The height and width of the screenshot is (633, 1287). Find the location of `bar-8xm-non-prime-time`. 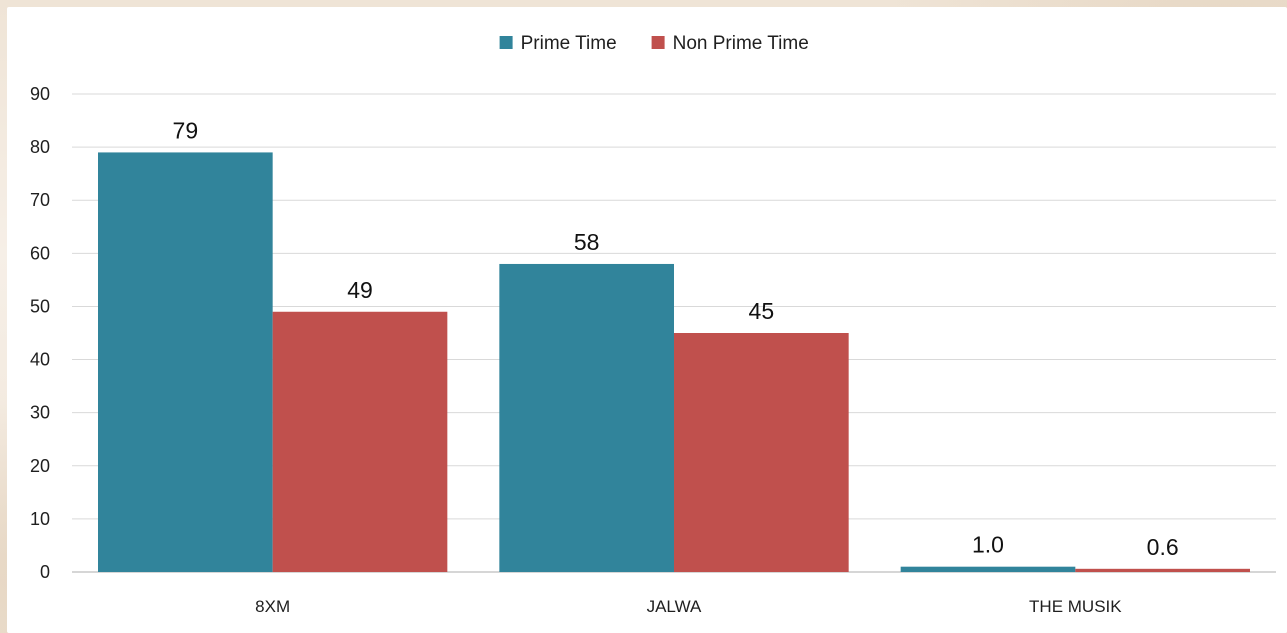

bar-8xm-non-prime-time is located at coordinates (360, 441).